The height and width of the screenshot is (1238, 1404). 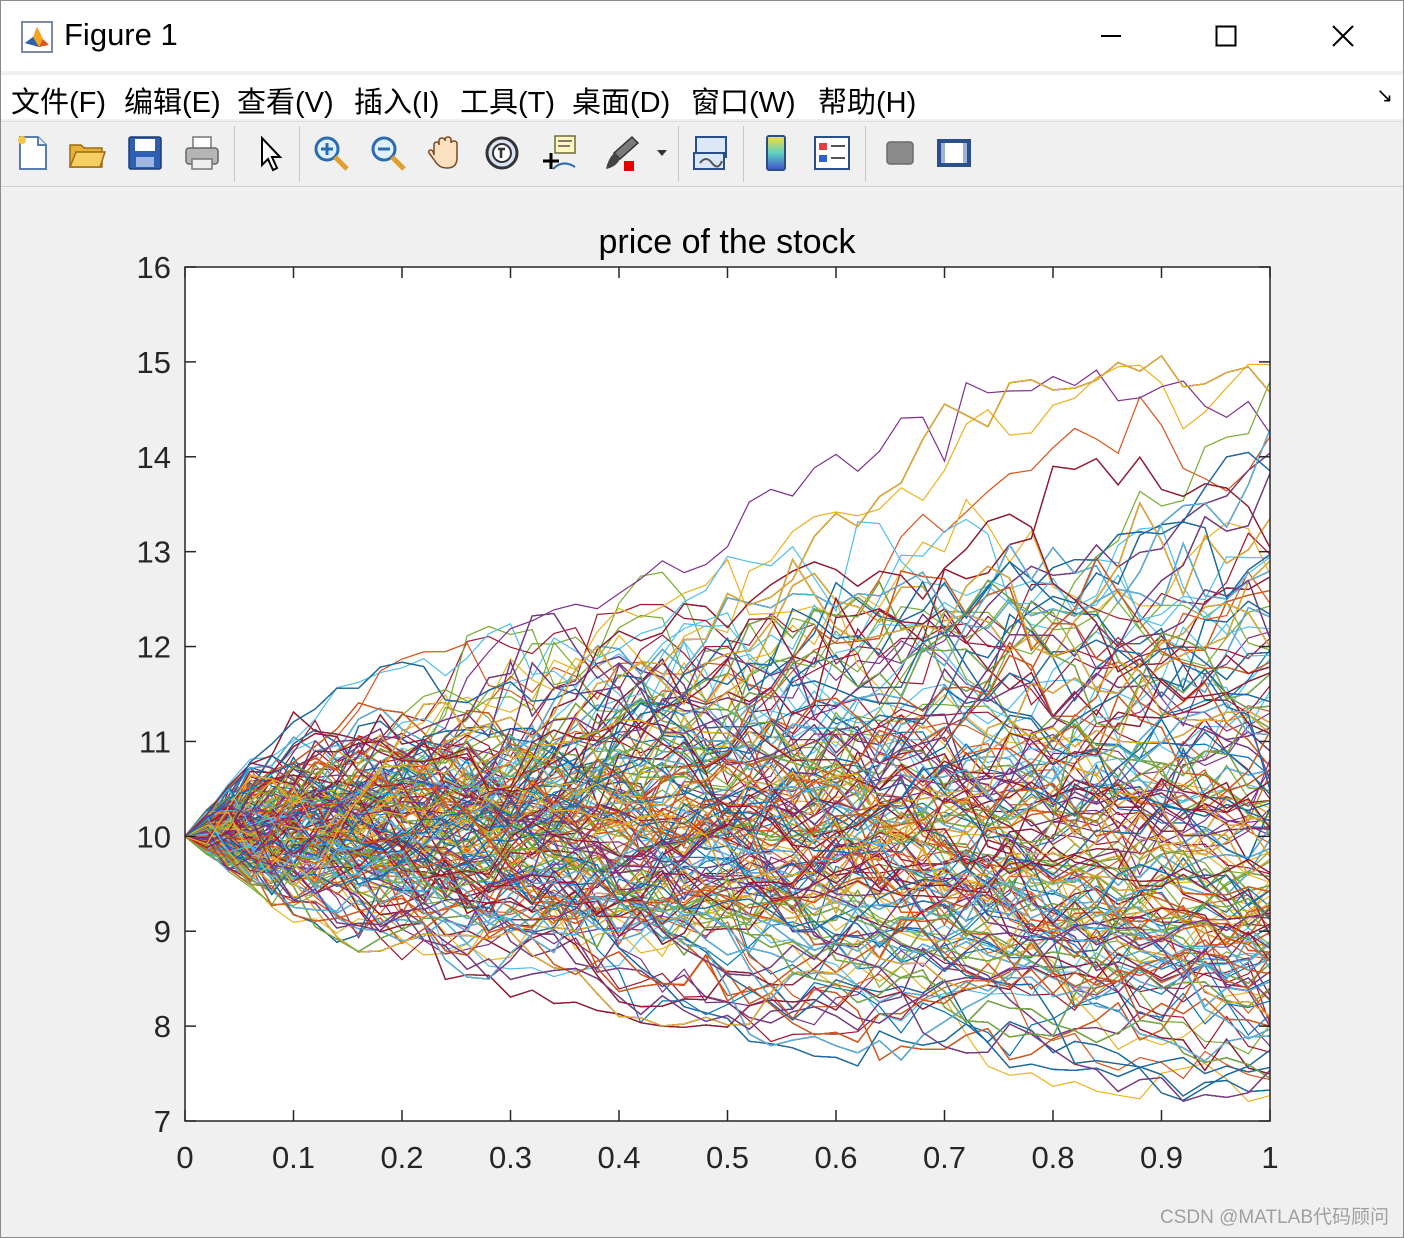 What do you see at coordinates (743, 103) in the screenshot?
I see `menu-window: 窗口(W)` at bounding box center [743, 103].